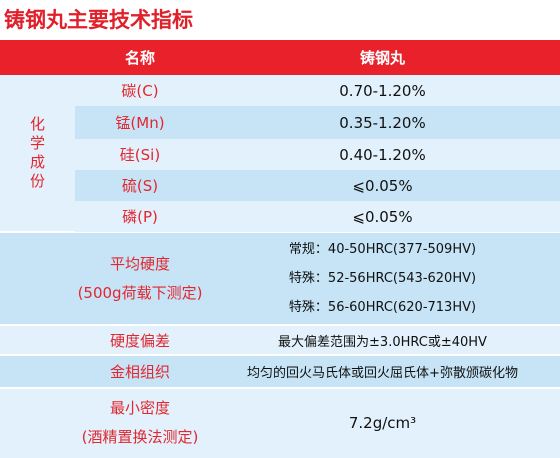  Describe the element at coordinates (140, 57) in the screenshot. I see `header-name: 名称` at that location.